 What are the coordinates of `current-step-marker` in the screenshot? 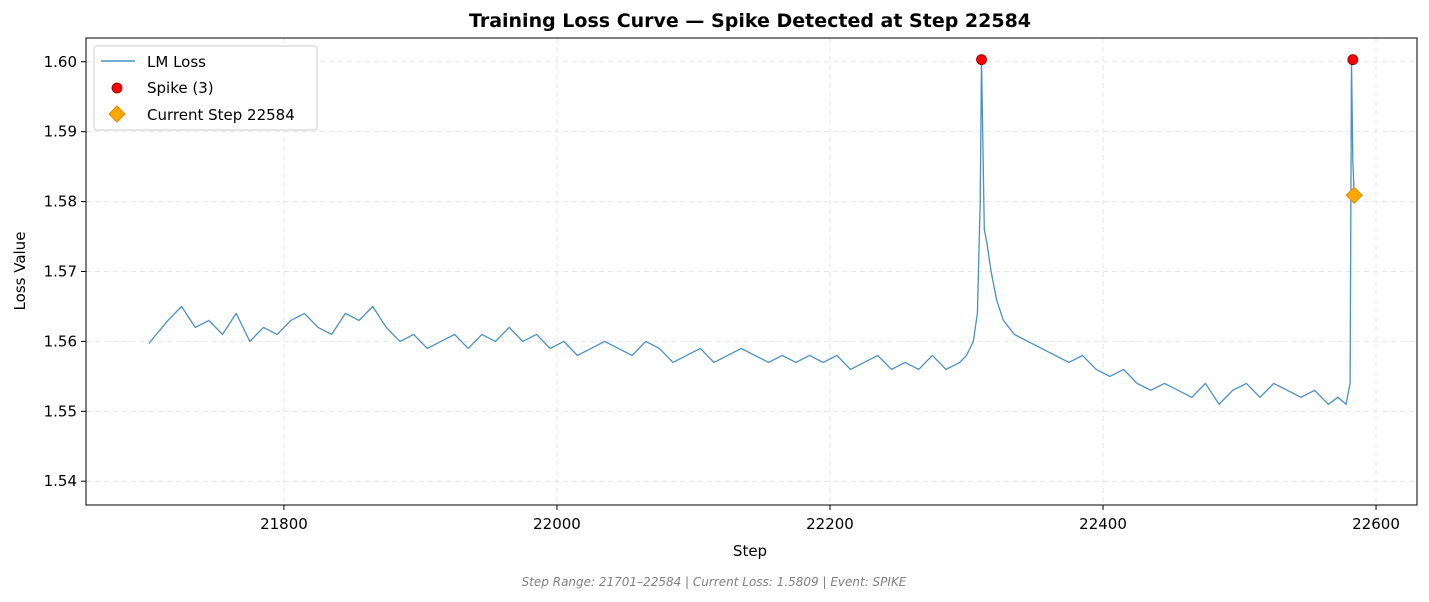 It's located at (1354, 195).